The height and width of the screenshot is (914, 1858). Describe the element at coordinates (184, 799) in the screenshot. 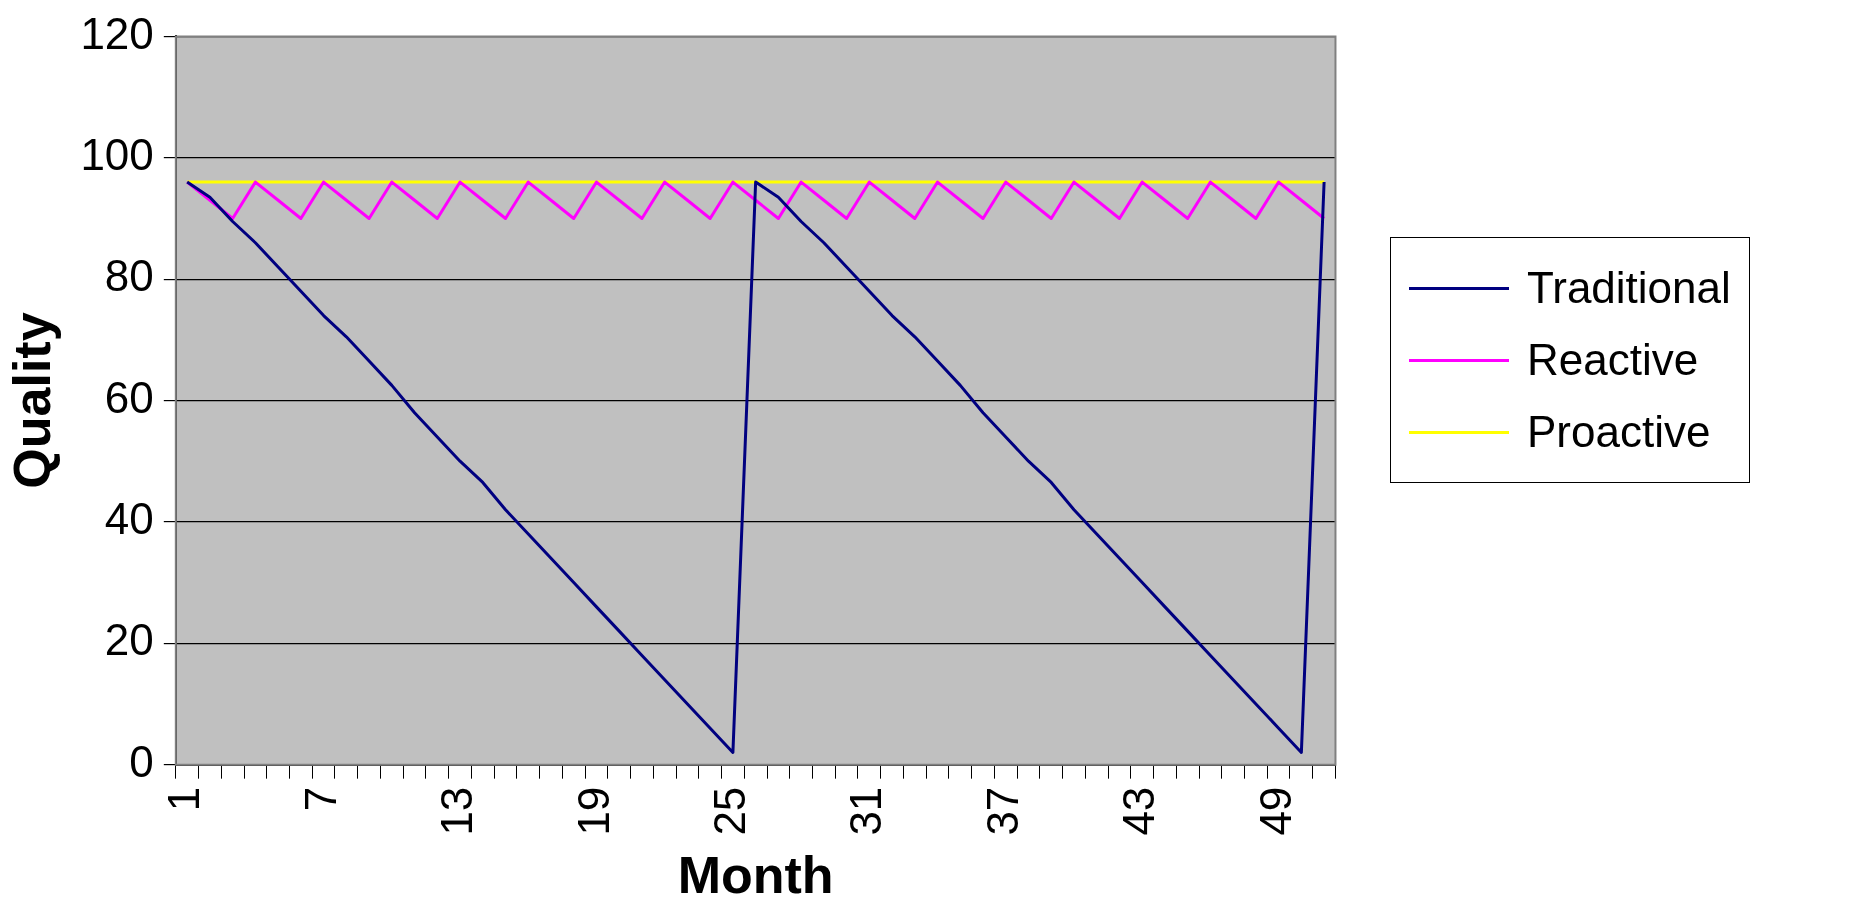

I see `x-tick-label: 1` at that location.